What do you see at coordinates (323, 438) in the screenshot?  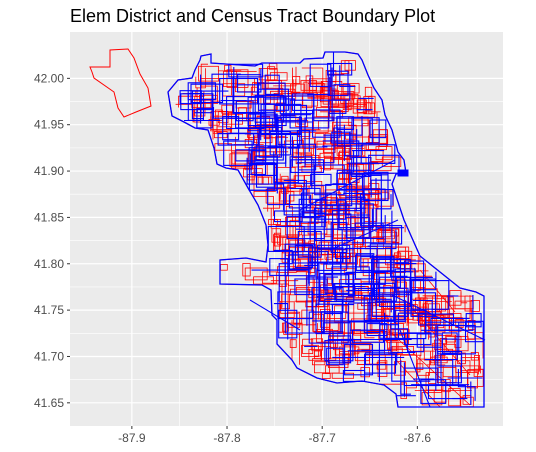 I see `x-tick-label: -87.7` at bounding box center [323, 438].